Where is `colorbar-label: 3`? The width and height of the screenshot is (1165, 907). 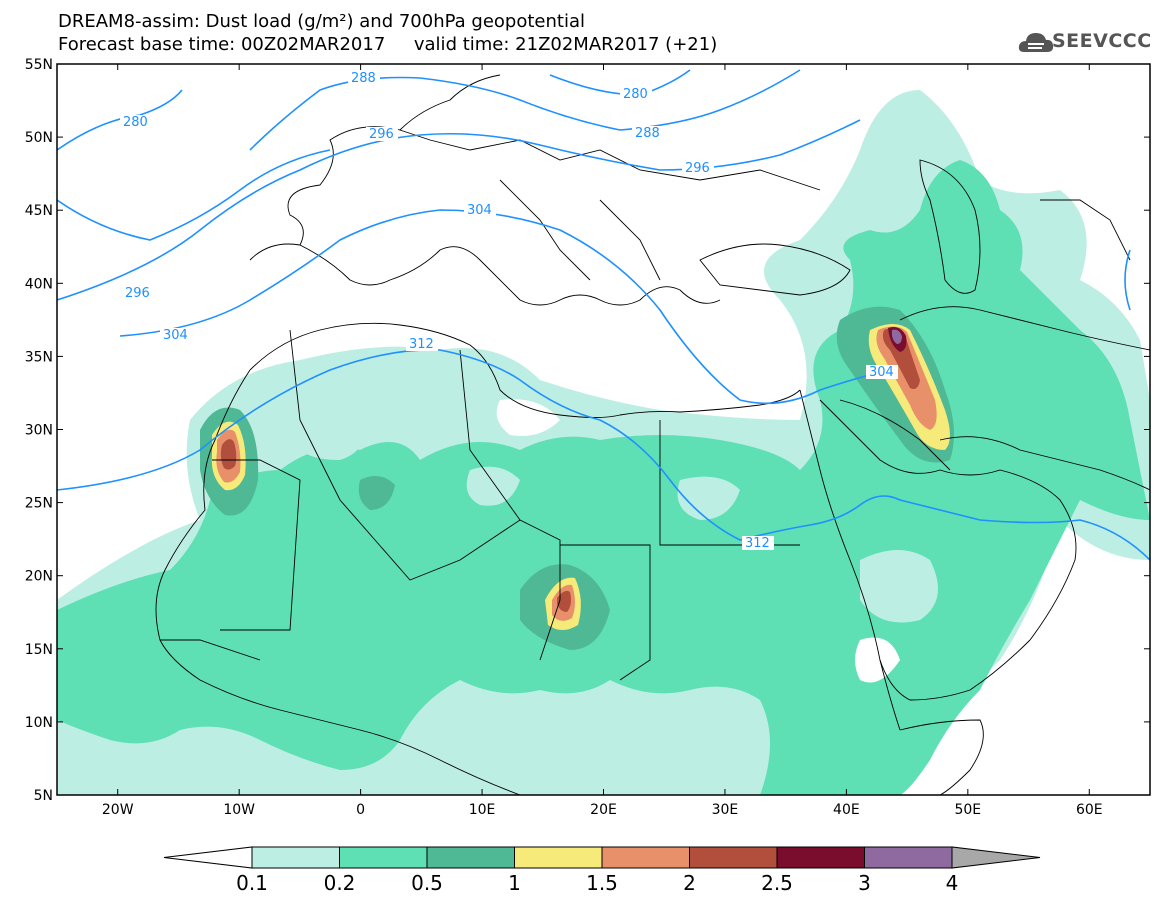
colorbar-label: 3 is located at coordinates (864, 883).